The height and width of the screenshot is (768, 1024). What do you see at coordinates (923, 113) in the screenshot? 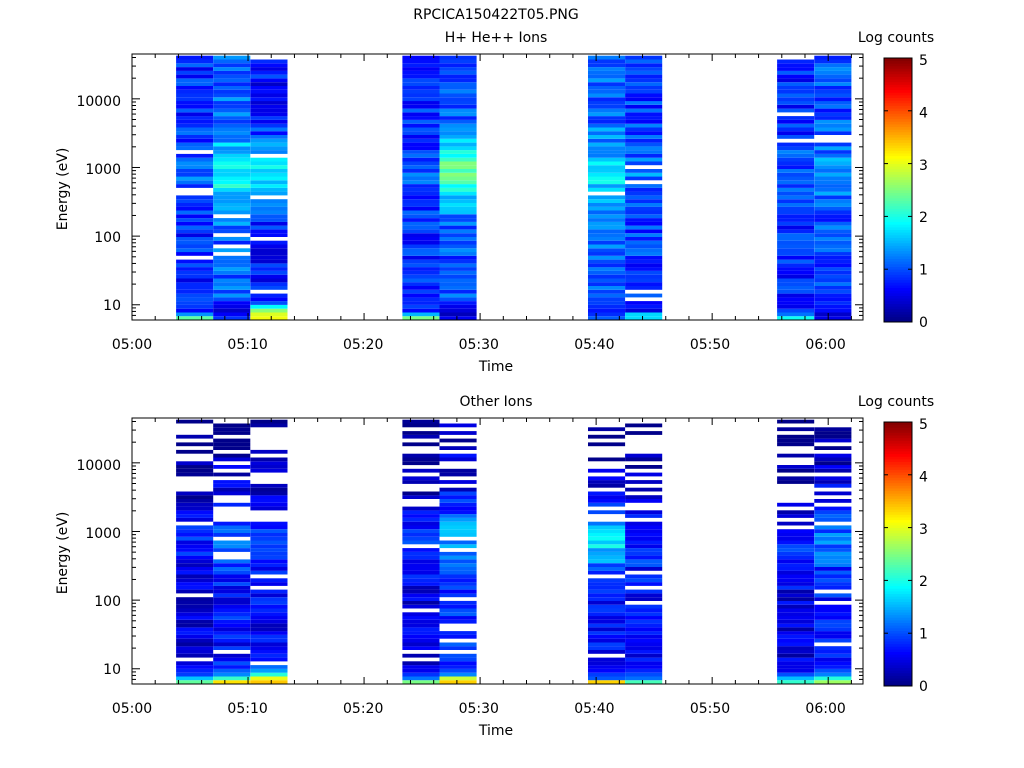
I see `colorbar-tick-label: 4` at bounding box center [923, 113].